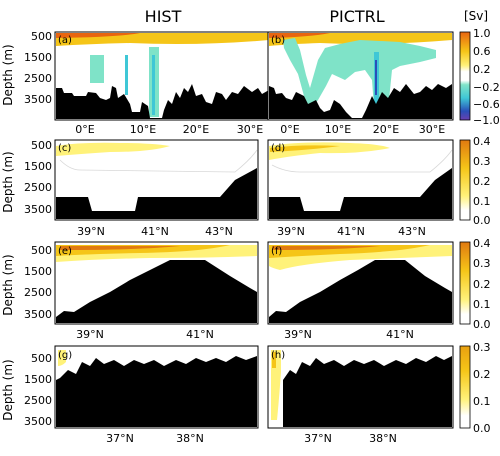 This screenshot has height=456, width=500. What do you see at coordinates (482, 51) in the screenshot?
I see `colorbar-tick: 0.6` at bounding box center [482, 51].